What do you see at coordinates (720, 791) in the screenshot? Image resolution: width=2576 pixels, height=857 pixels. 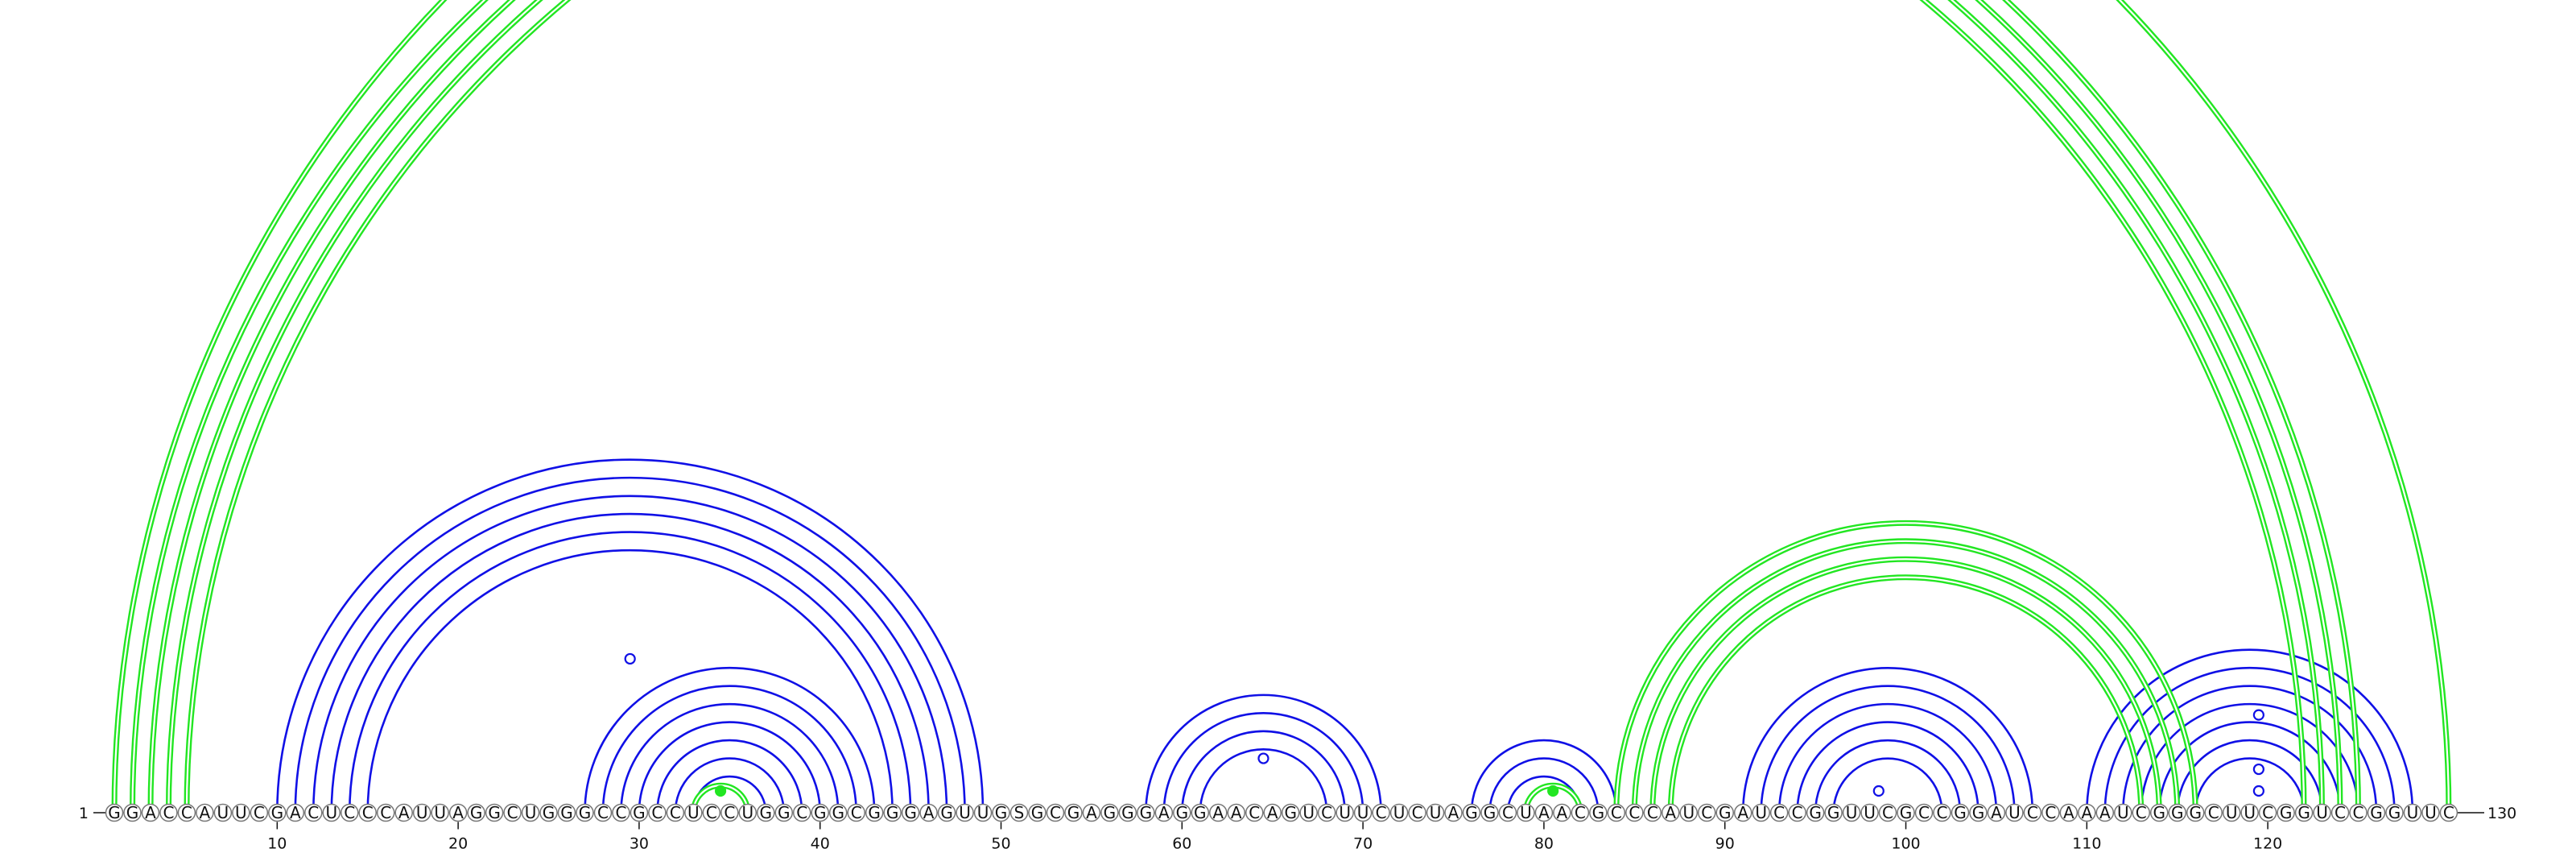 I see `pseudoknot-marker` at bounding box center [720, 791].